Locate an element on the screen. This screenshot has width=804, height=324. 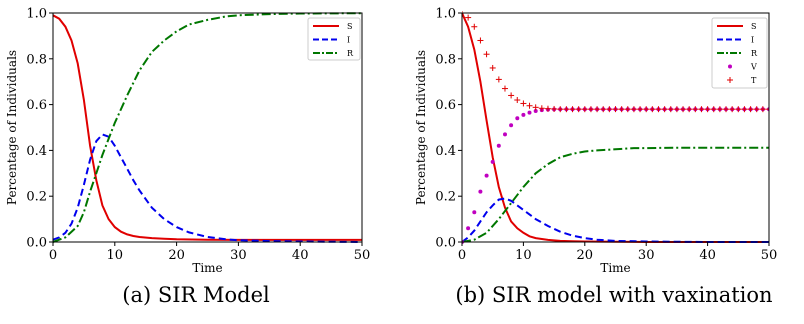
legend-label: T is located at coordinates (754, 80).